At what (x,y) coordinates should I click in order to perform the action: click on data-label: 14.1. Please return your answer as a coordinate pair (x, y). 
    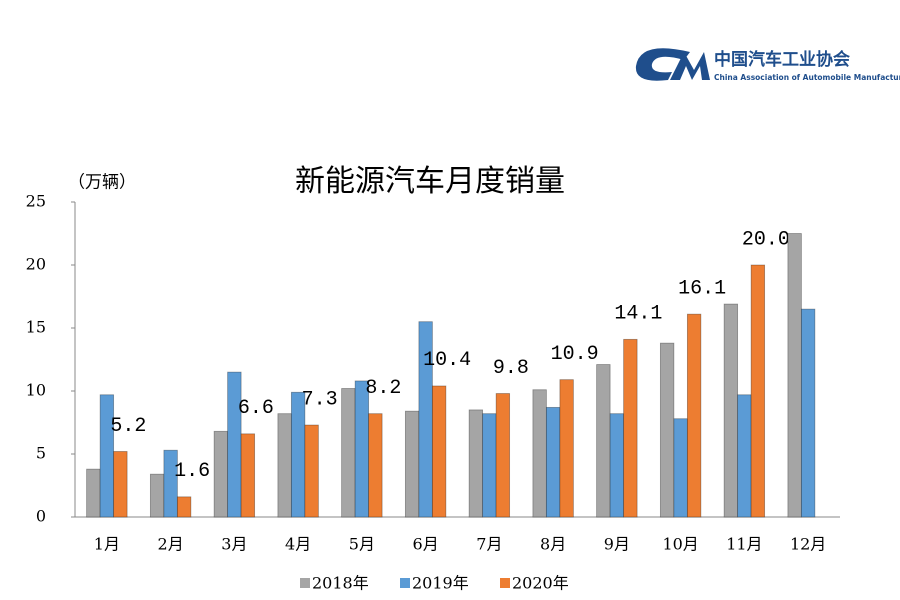
    Looking at the image, I should click on (638, 314).